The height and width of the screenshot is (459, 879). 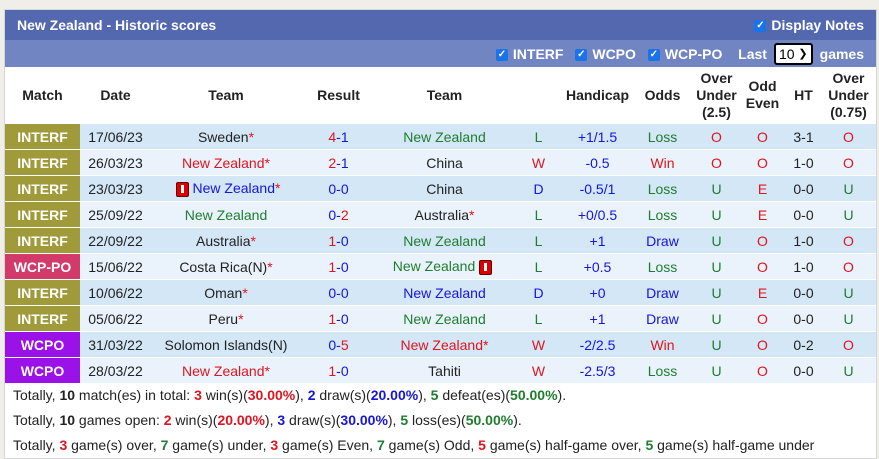 I want to click on result: 2-1, so click(x=338, y=162).